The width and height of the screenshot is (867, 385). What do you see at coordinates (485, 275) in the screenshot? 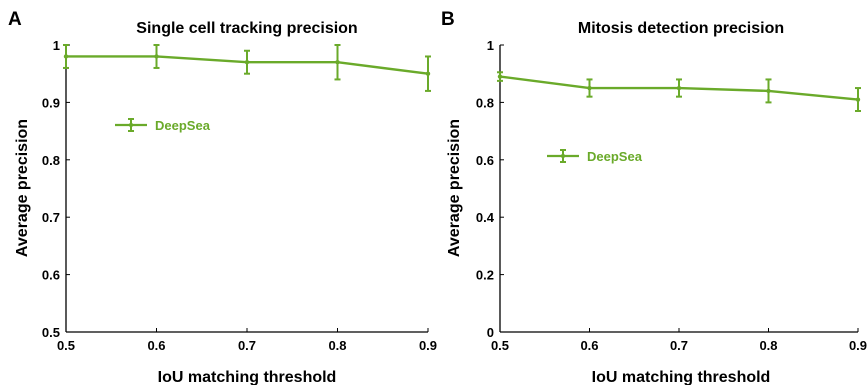
I see `y-tick-label: 0.2` at bounding box center [485, 275].